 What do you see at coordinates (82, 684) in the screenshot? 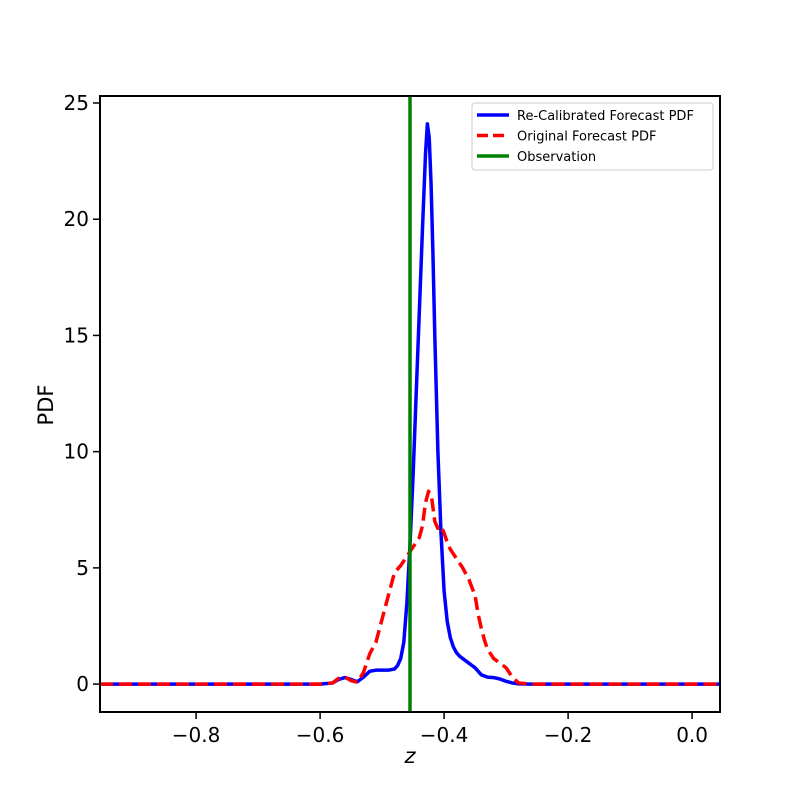
I see `y-tick-label: 0` at bounding box center [82, 684].